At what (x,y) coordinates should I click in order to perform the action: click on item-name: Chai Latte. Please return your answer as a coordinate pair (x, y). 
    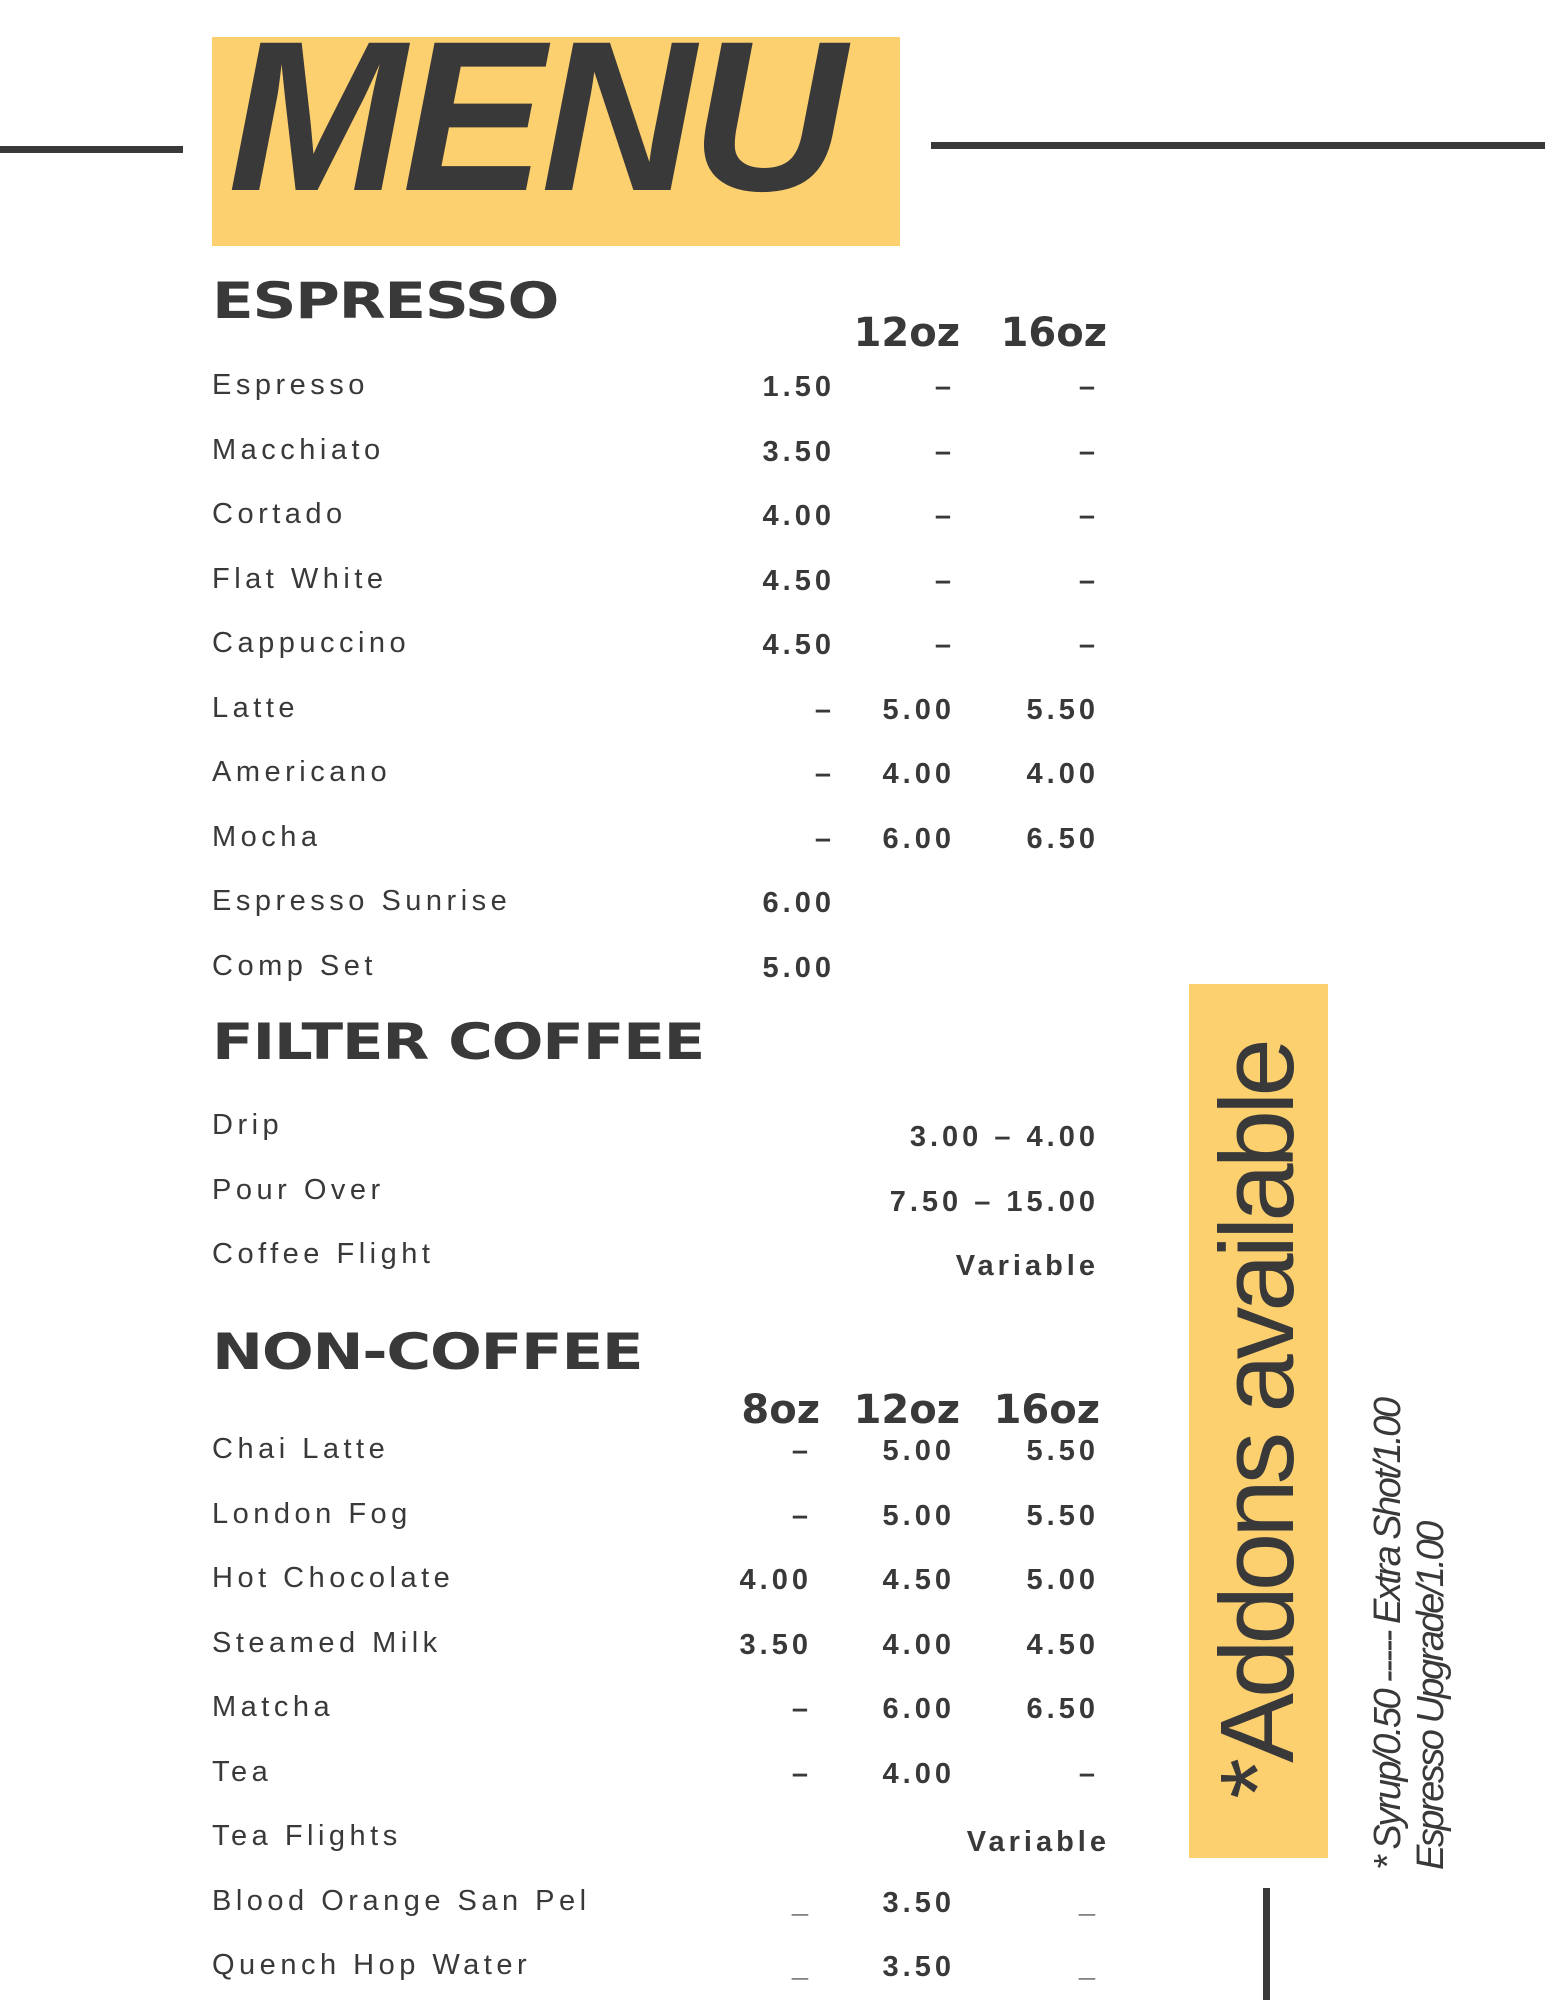
    Looking at the image, I should click on (301, 1449).